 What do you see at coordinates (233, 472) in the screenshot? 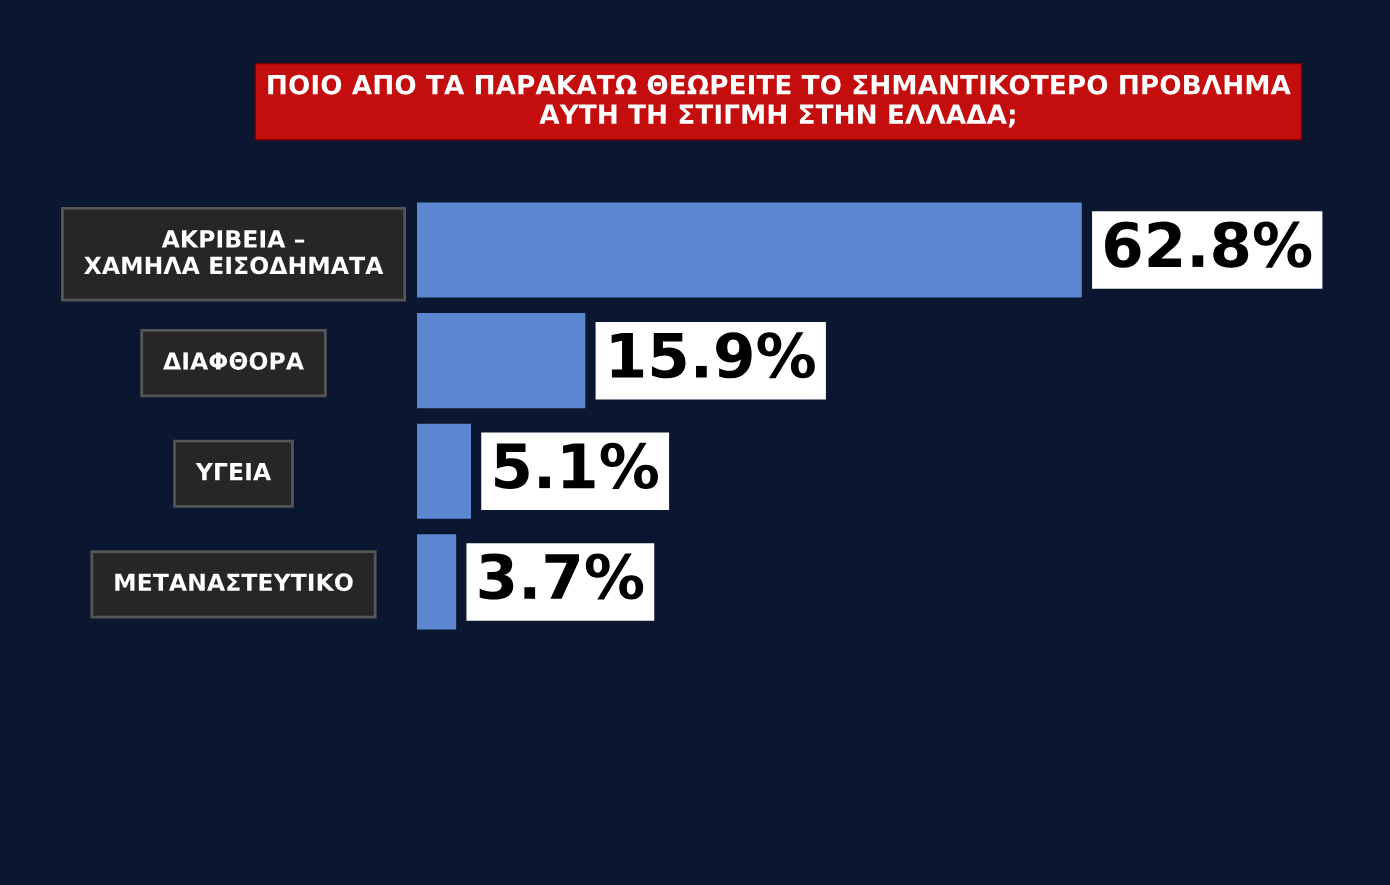
I see `y-tick-label: ΥΓΕΙΑ` at bounding box center [233, 472].